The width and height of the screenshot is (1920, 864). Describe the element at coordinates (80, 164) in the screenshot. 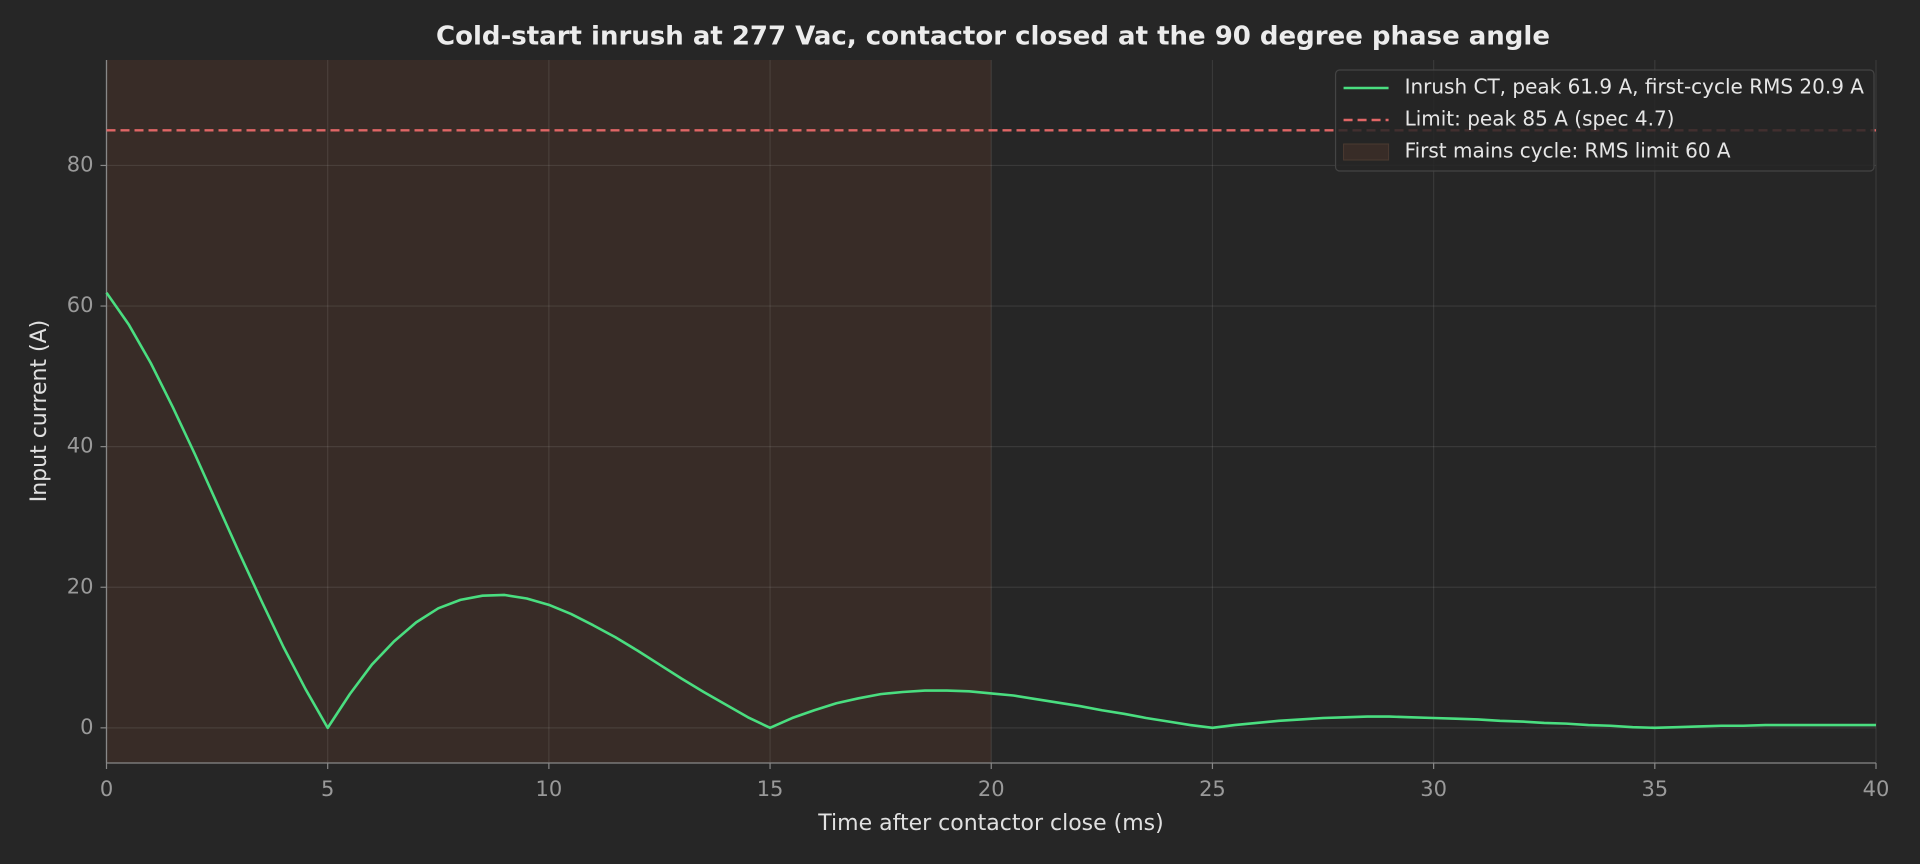

I see `y-tick-label: 80` at that location.